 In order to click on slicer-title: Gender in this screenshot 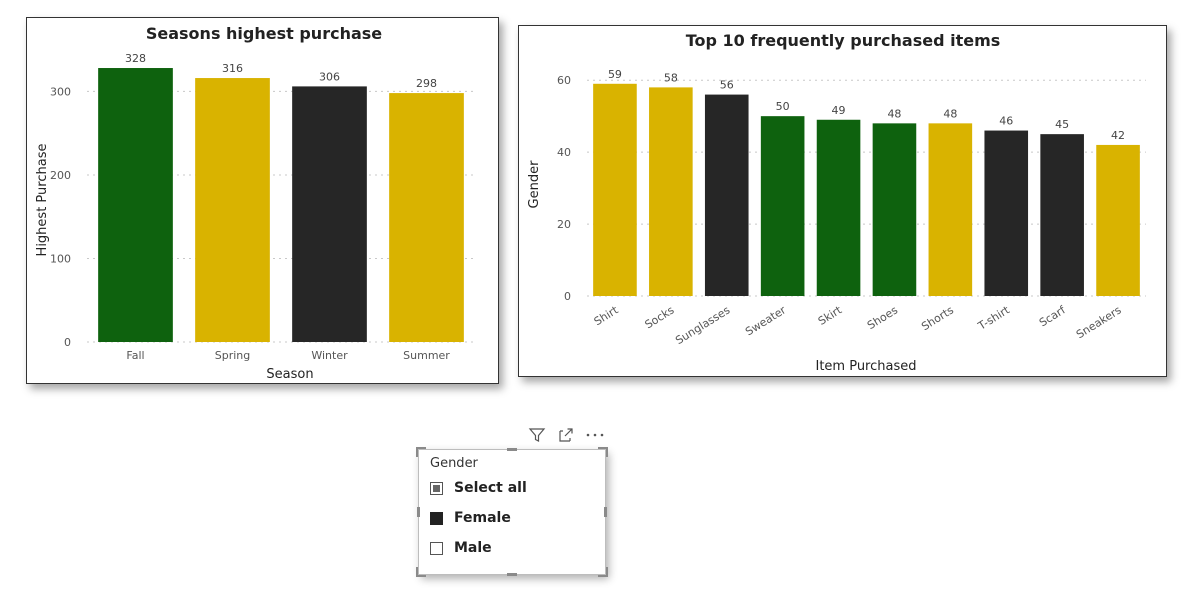, I will do `click(454, 463)`.